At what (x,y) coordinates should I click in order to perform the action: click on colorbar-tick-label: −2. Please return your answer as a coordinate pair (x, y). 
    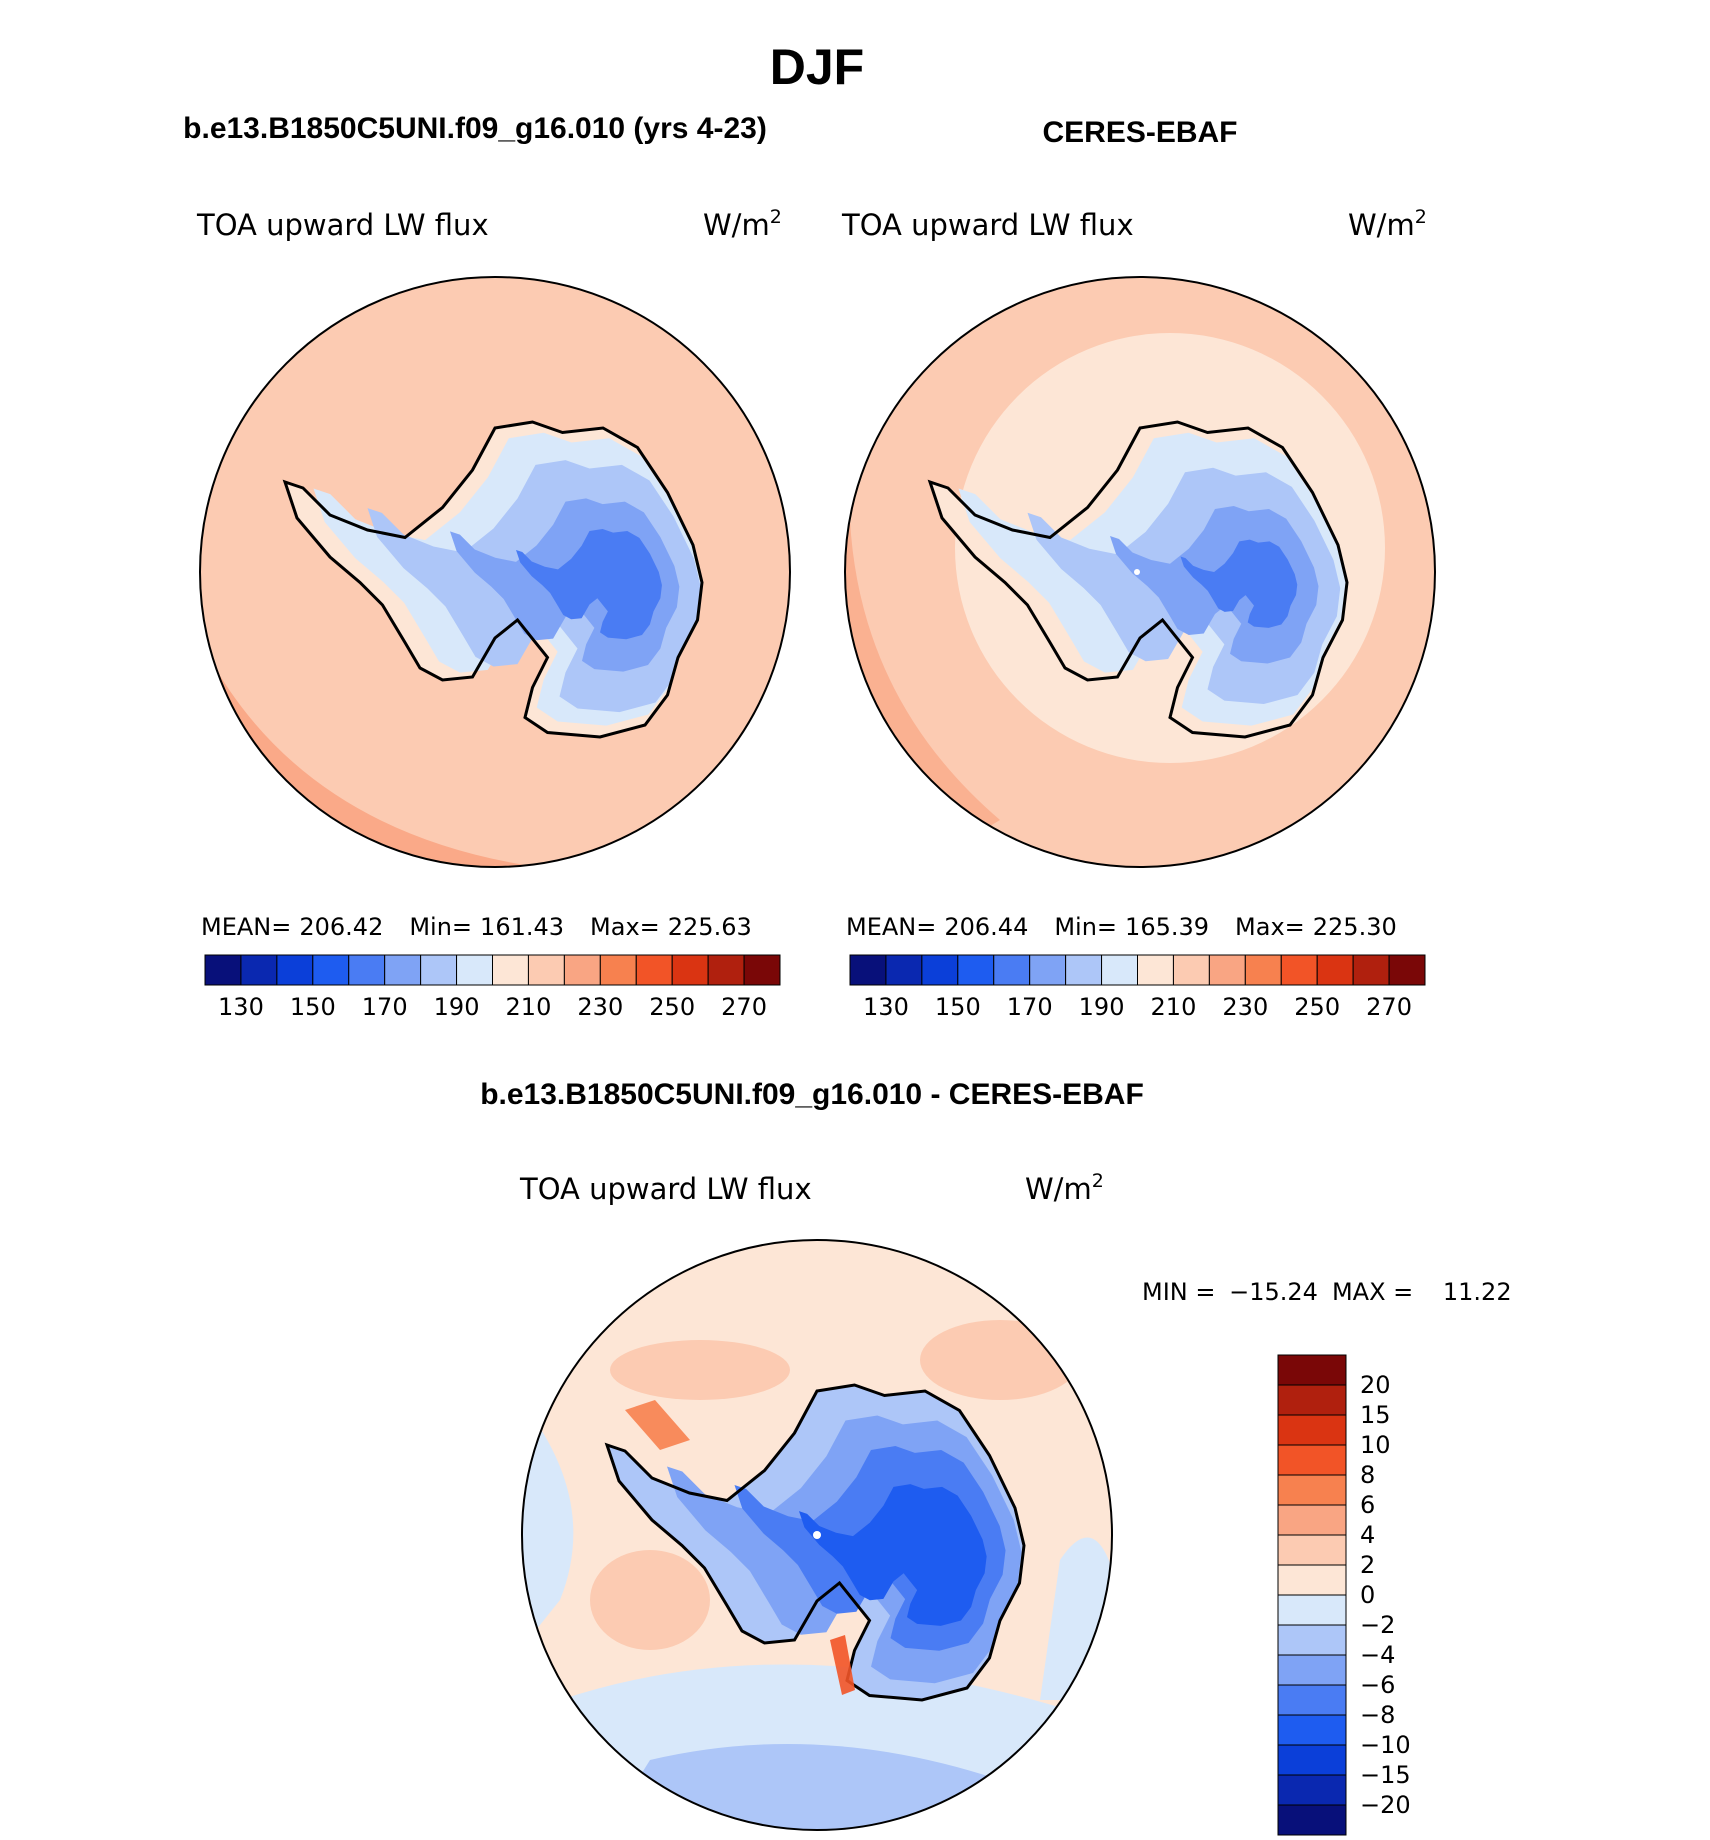
    Looking at the image, I should click on (1377, 1625).